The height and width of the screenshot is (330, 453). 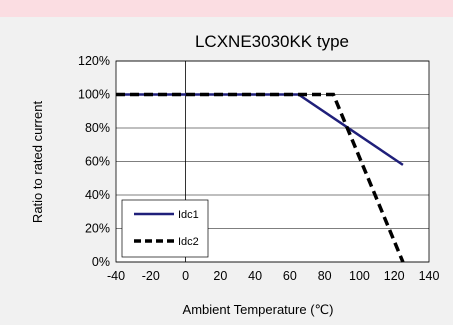 I want to click on y-tick-label: 0%, so click(x=101, y=262).